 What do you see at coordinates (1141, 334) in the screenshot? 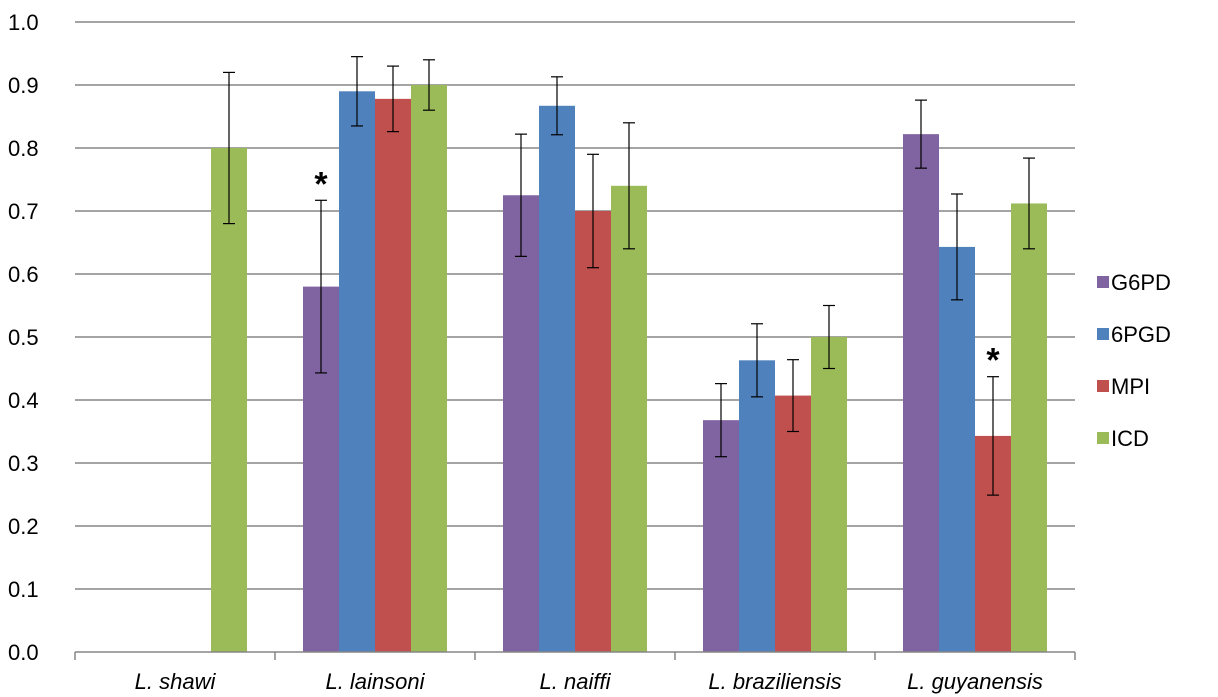
I see `legend-label: 6PGD` at bounding box center [1141, 334].